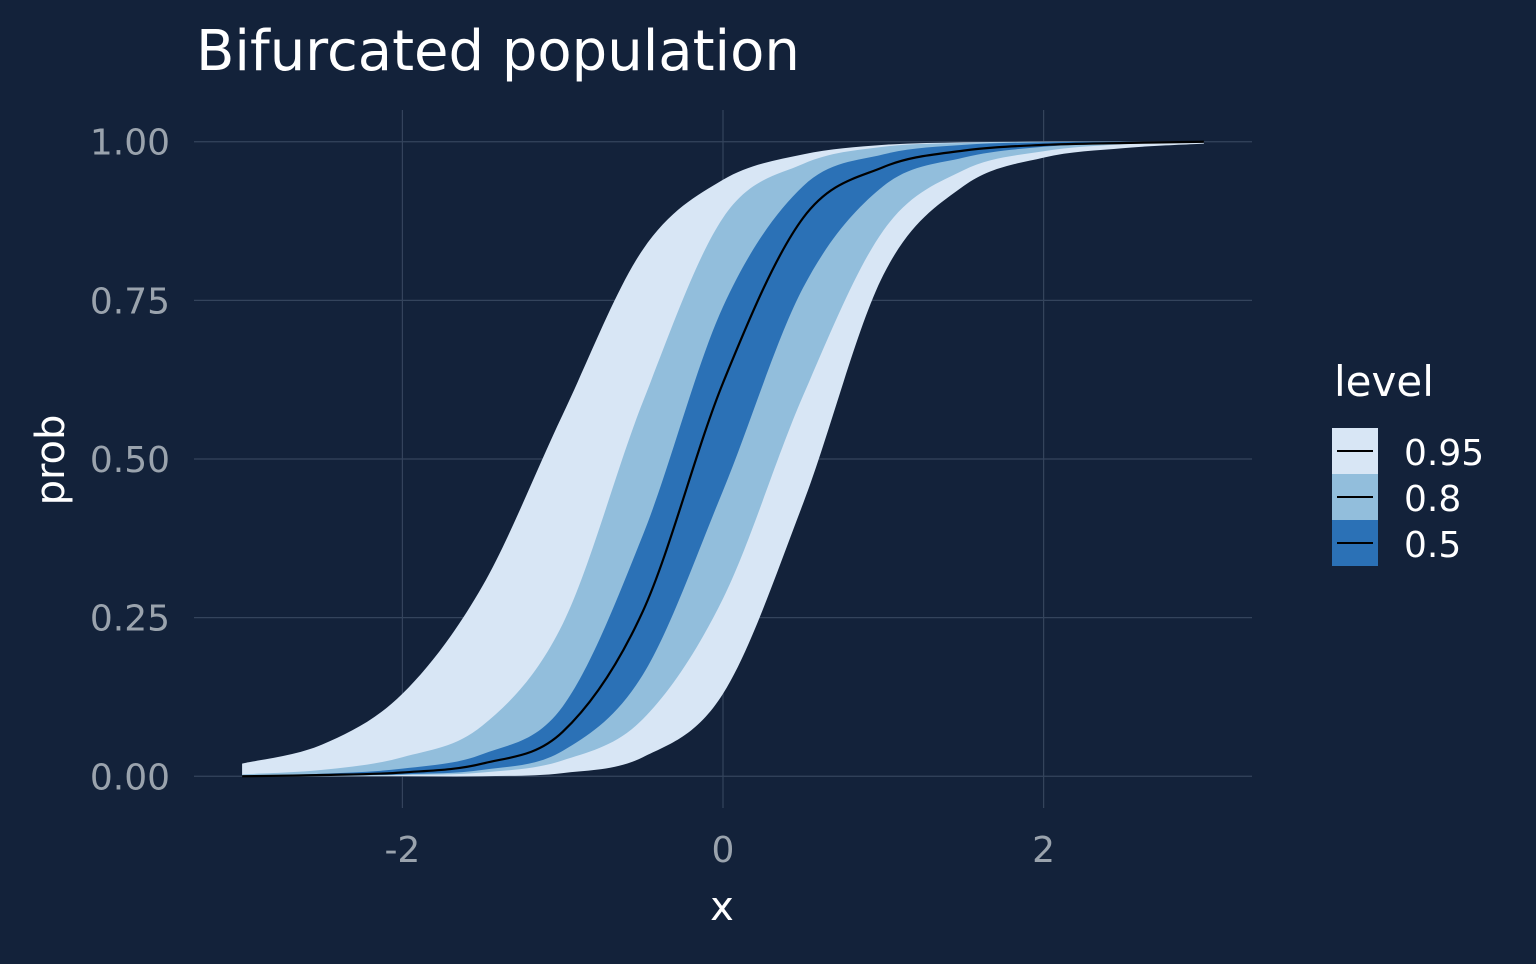  I want to click on y-axis-label: prob, so click(51, 460).